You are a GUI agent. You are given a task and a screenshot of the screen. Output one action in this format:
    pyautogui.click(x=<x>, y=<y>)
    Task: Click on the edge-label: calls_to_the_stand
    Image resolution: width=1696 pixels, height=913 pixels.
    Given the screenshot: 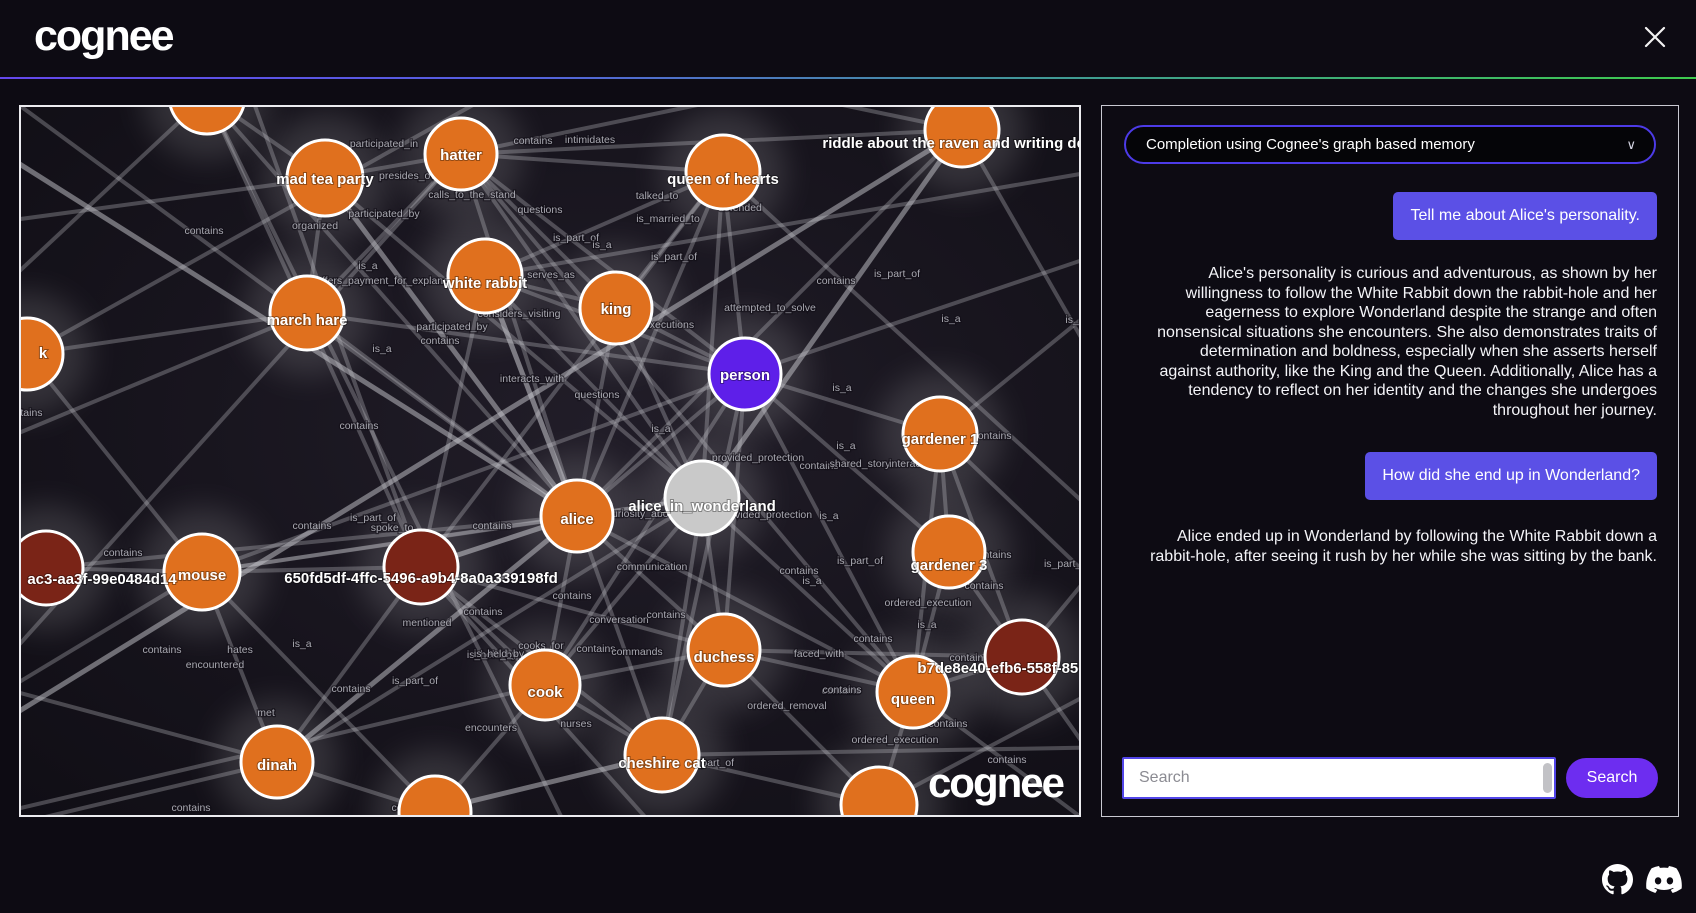 What is the action you would take?
    pyautogui.click(x=472, y=195)
    